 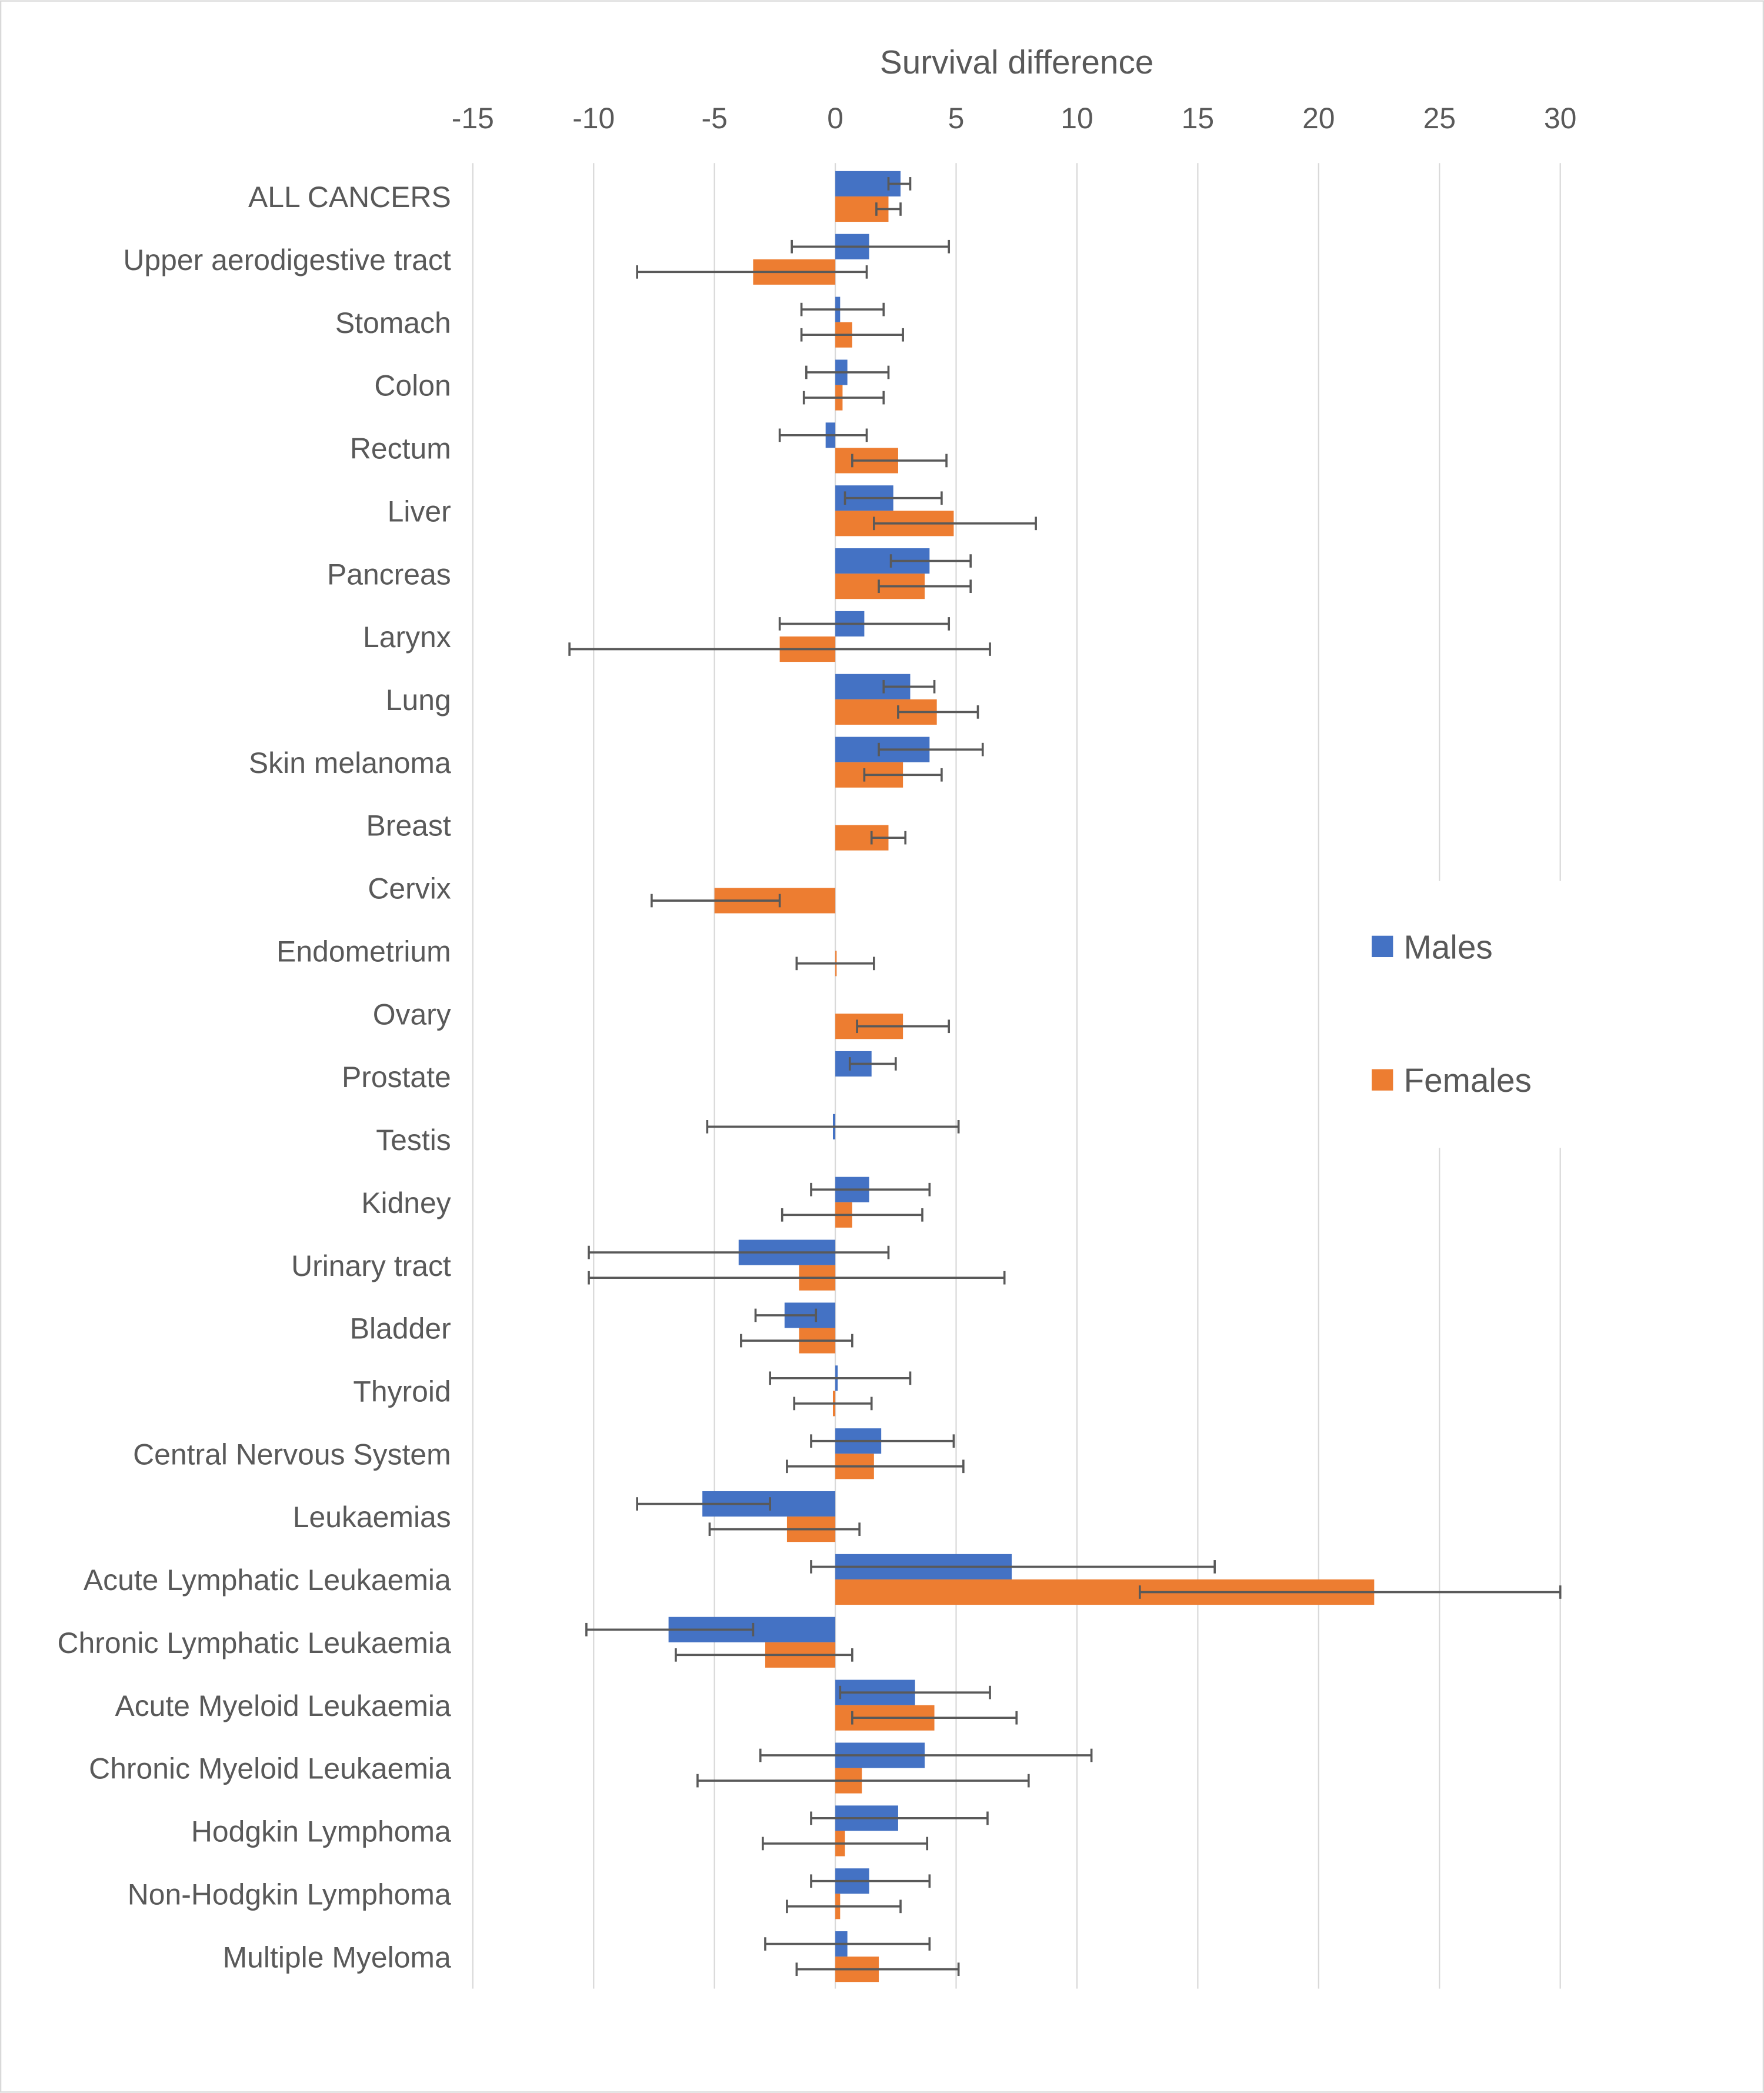 What do you see at coordinates (1467, 1080) in the screenshot?
I see `legend-label-females: Females` at bounding box center [1467, 1080].